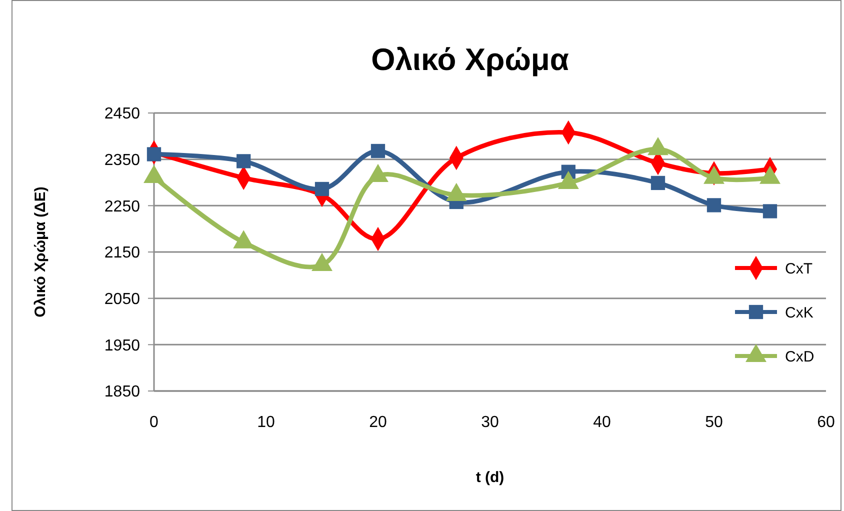 The height and width of the screenshot is (511, 844). I want to click on x-tick-label: 30, so click(490, 422).